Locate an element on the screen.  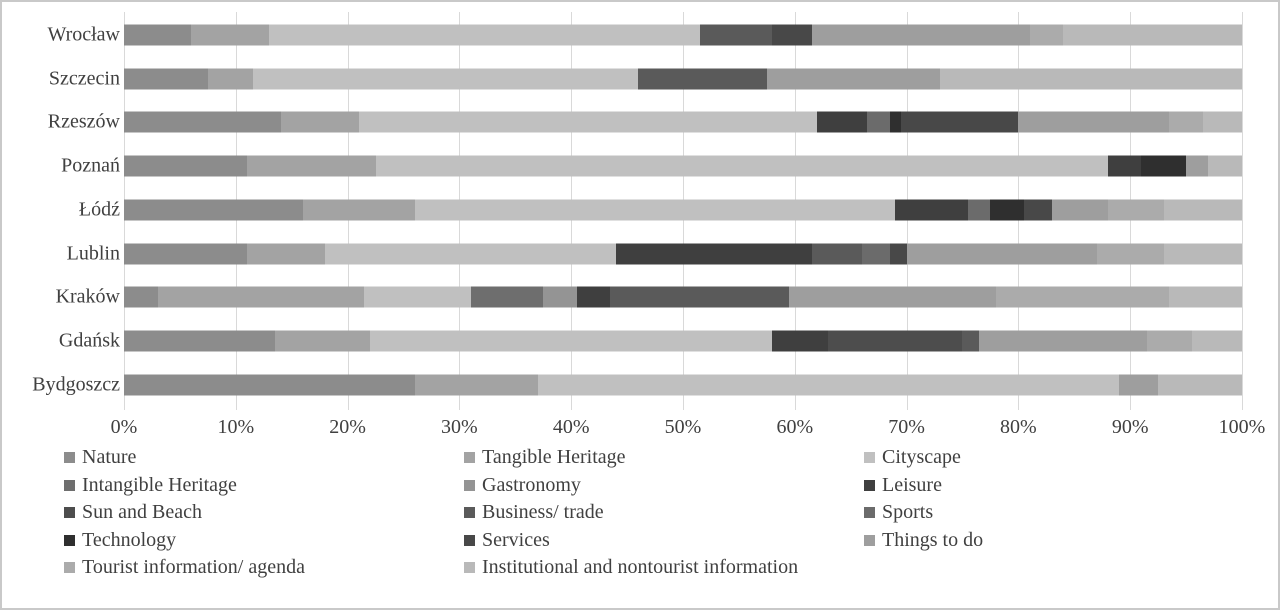
chart-row: Lublin is located at coordinates (641, 254).